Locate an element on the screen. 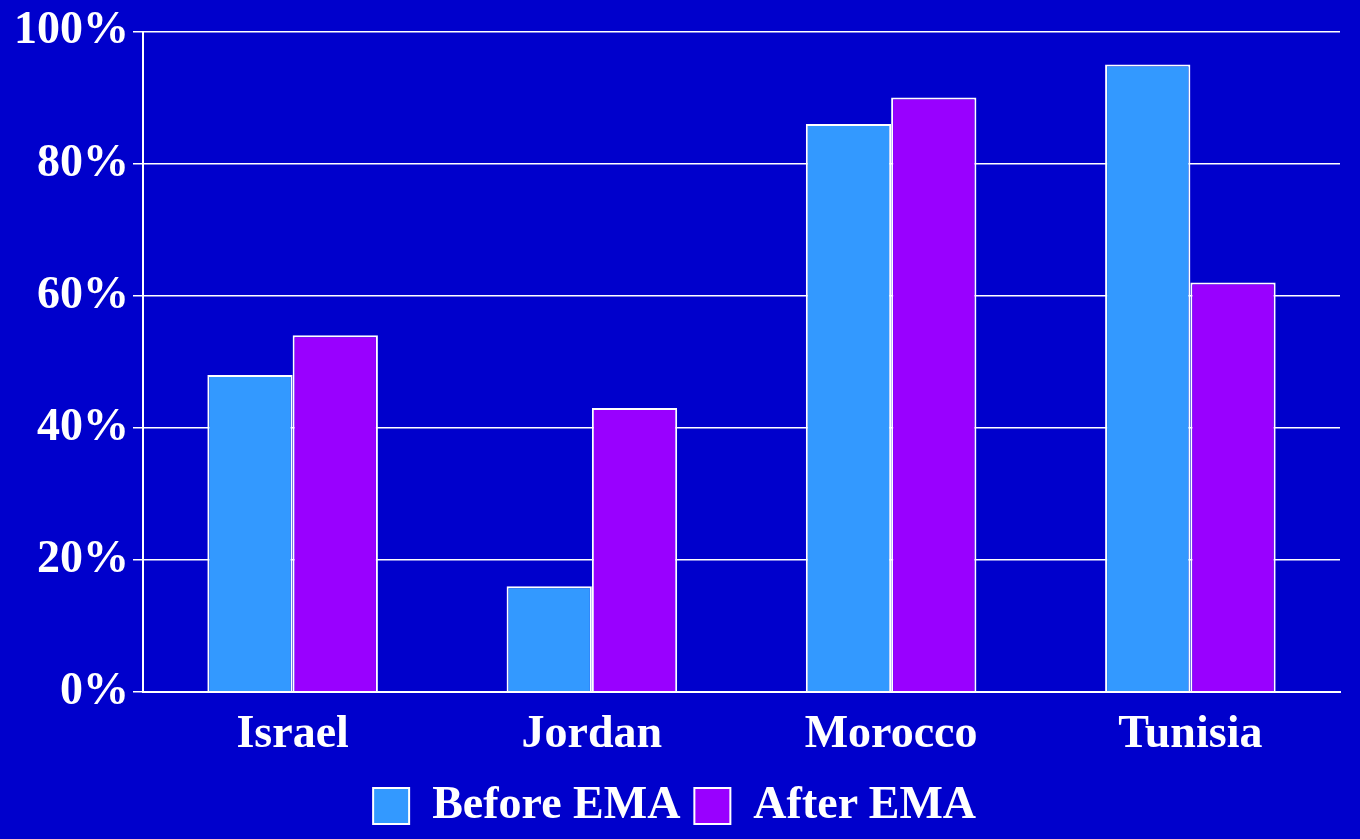  y-tick-label: 20% is located at coordinates (83, 556).